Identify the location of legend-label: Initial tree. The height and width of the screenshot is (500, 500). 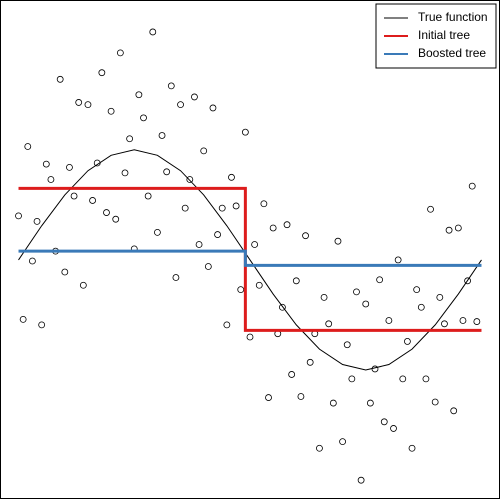
(444, 35).